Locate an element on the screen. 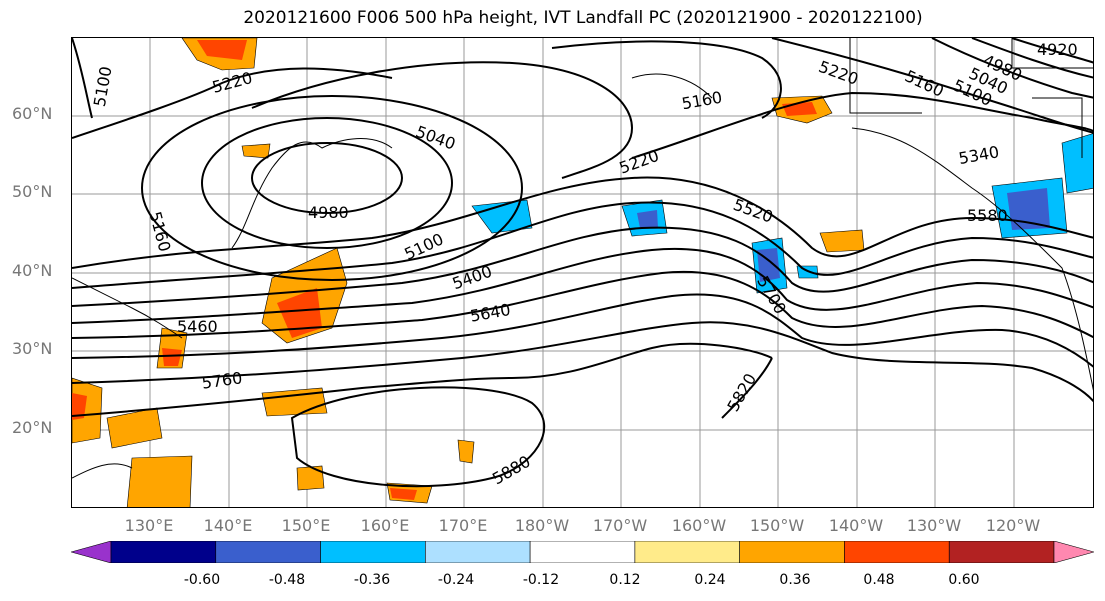 The image size is (1105, 601). contour-label: 5460 is located at coordinates (197, 326).